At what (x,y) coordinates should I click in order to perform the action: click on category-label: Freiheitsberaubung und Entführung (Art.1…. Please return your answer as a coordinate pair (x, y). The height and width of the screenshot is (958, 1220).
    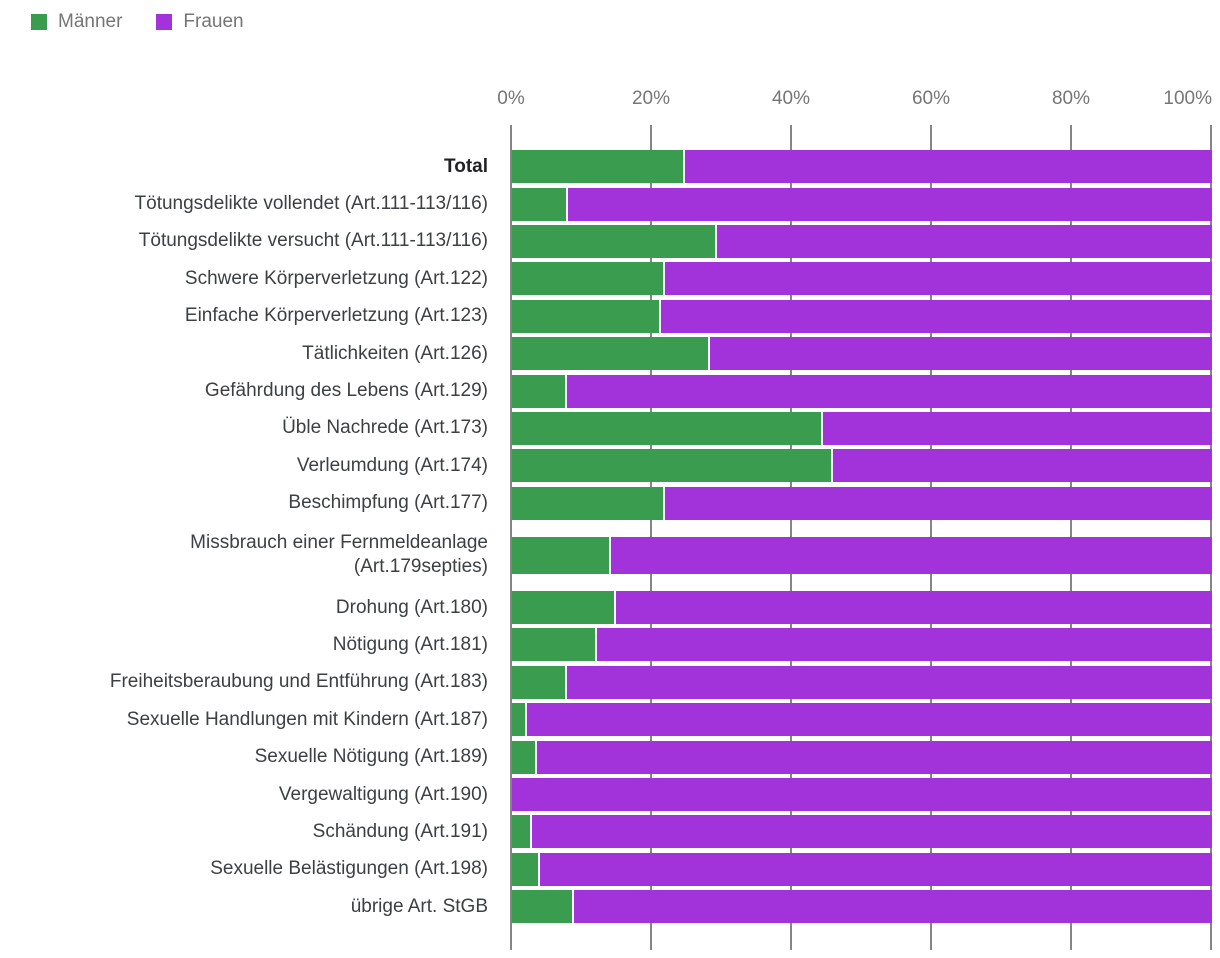
    Looking at the image, I should click on (298, 682).